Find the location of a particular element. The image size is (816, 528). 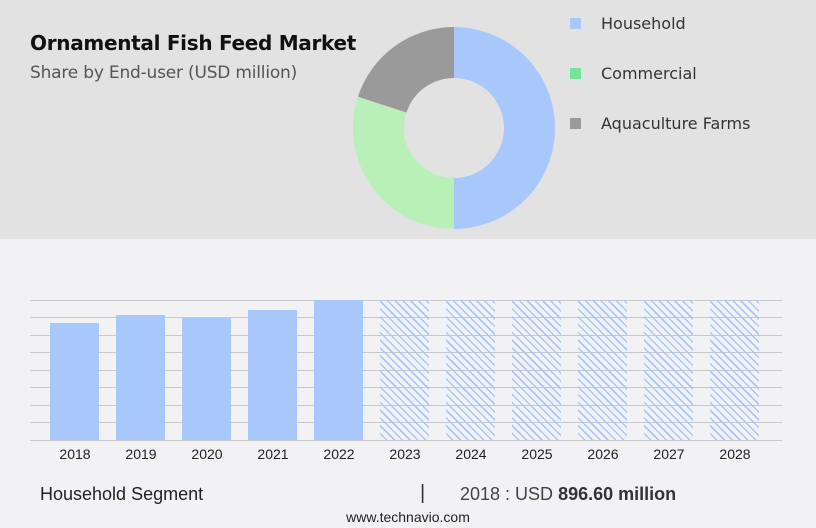

x-axis-label: 2023 is located at coordinates (405, 454).